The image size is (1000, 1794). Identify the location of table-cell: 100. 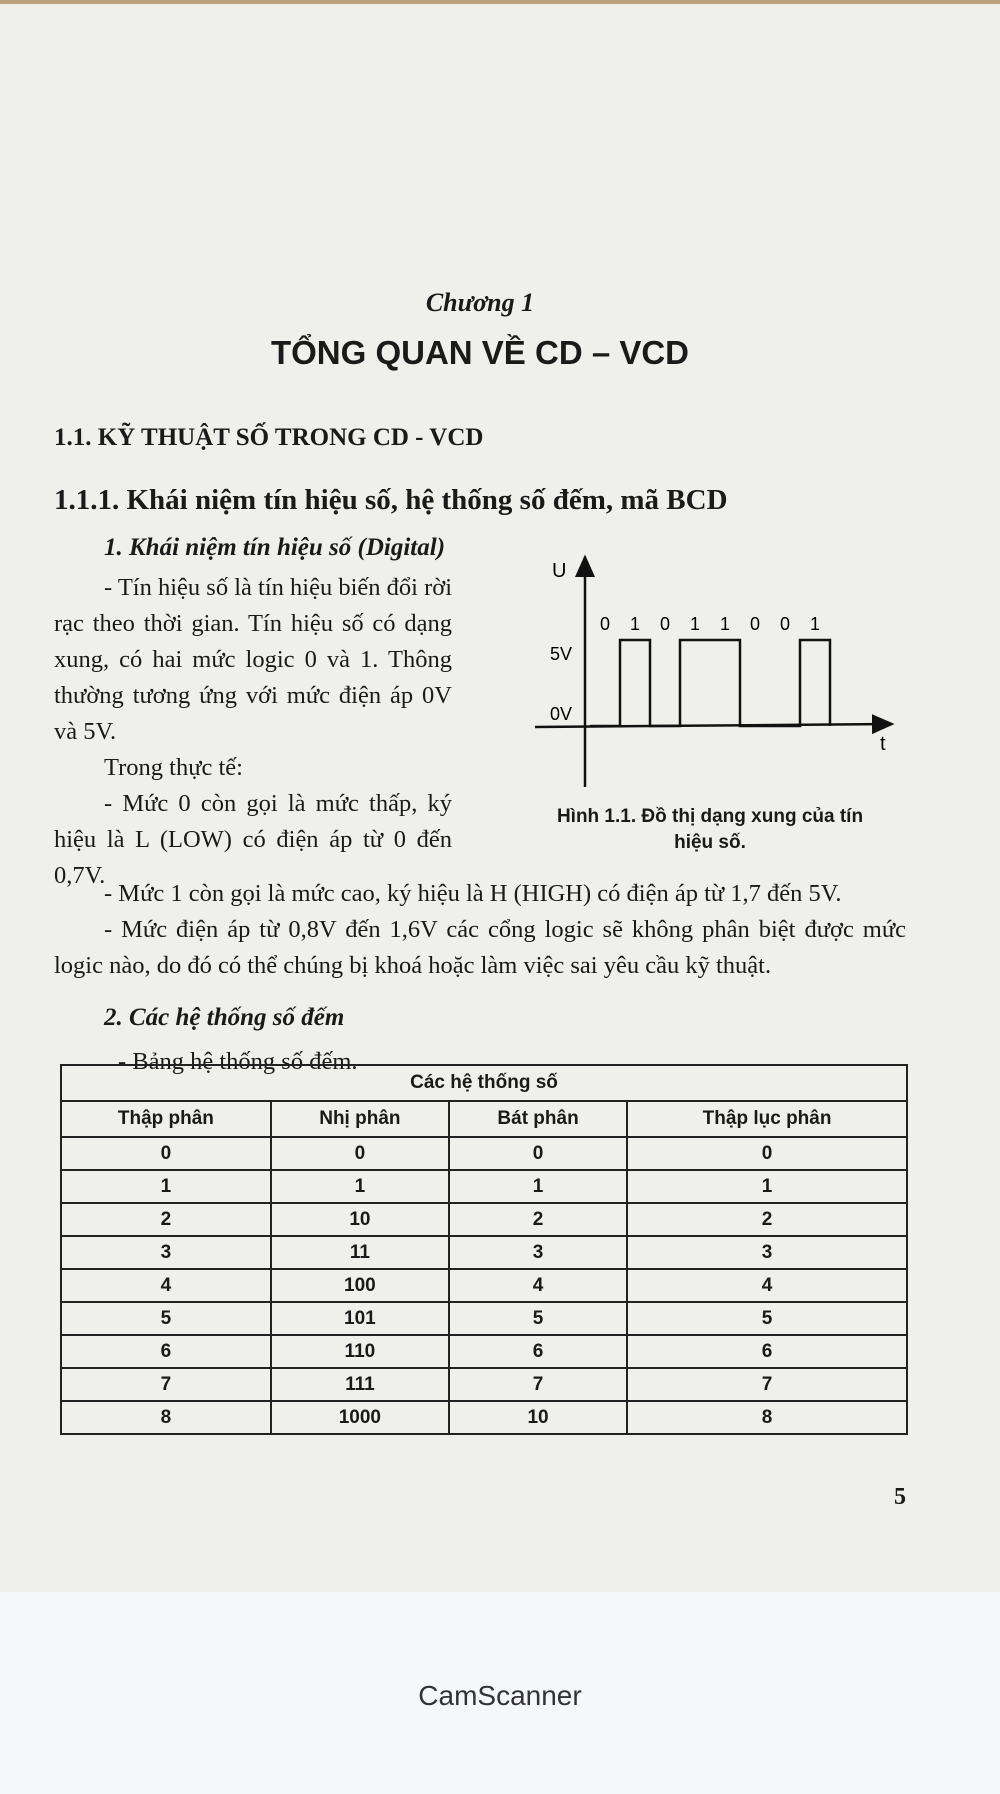
(359, 1285).